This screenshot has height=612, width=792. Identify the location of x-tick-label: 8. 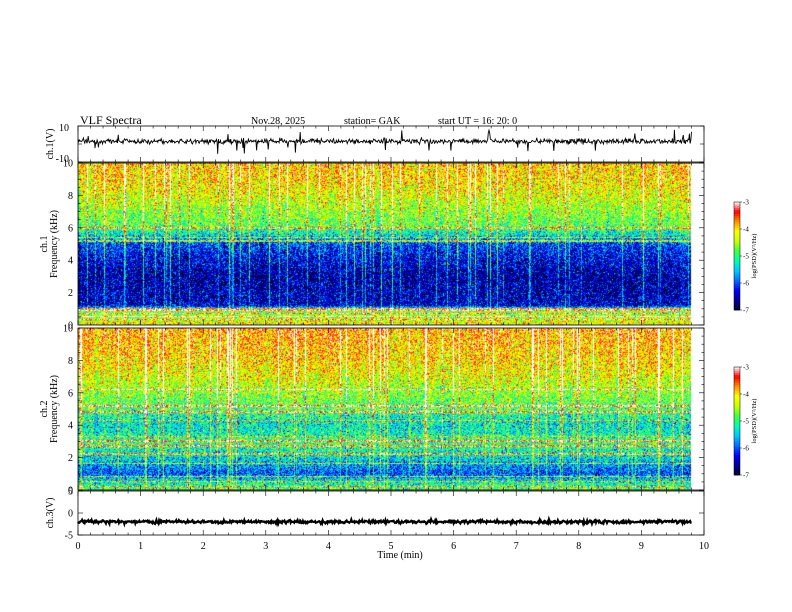
(578, 546).